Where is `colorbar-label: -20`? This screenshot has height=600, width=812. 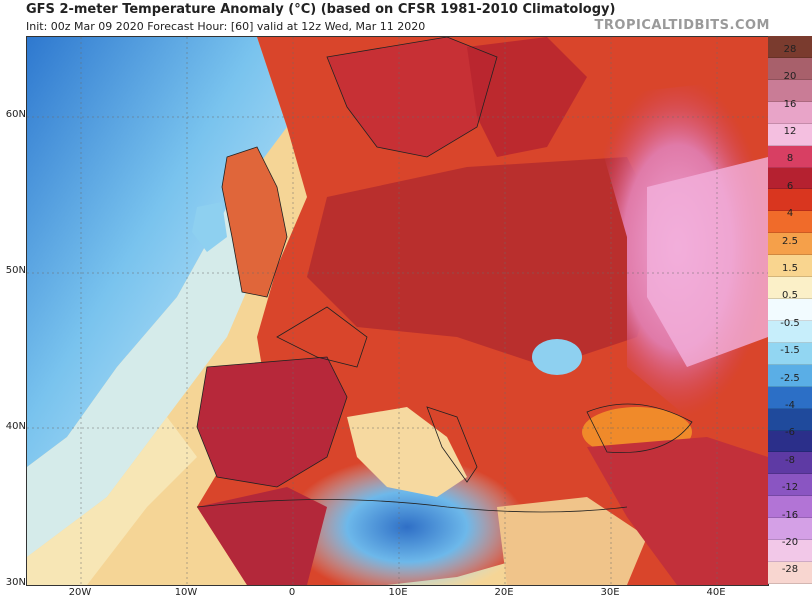 colorbar-label: -20 is located at coordinates (790, 542).